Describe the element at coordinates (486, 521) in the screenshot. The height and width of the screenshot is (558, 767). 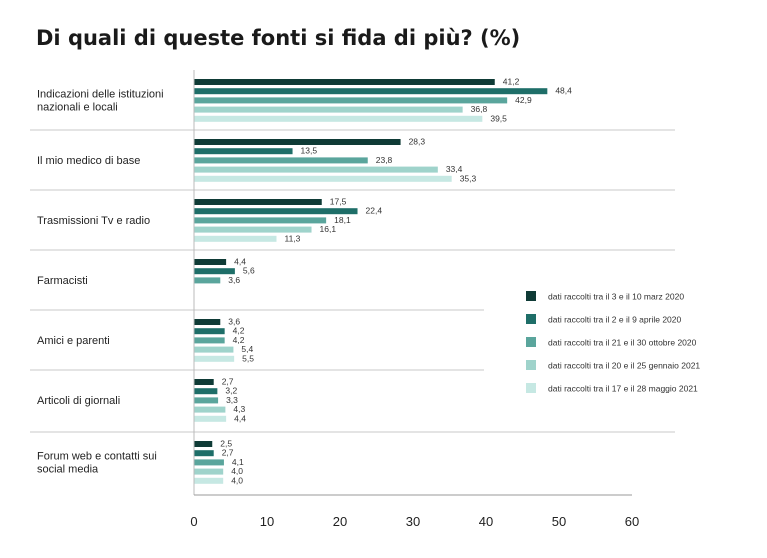
I see `x-tick-label: 40` at that location.